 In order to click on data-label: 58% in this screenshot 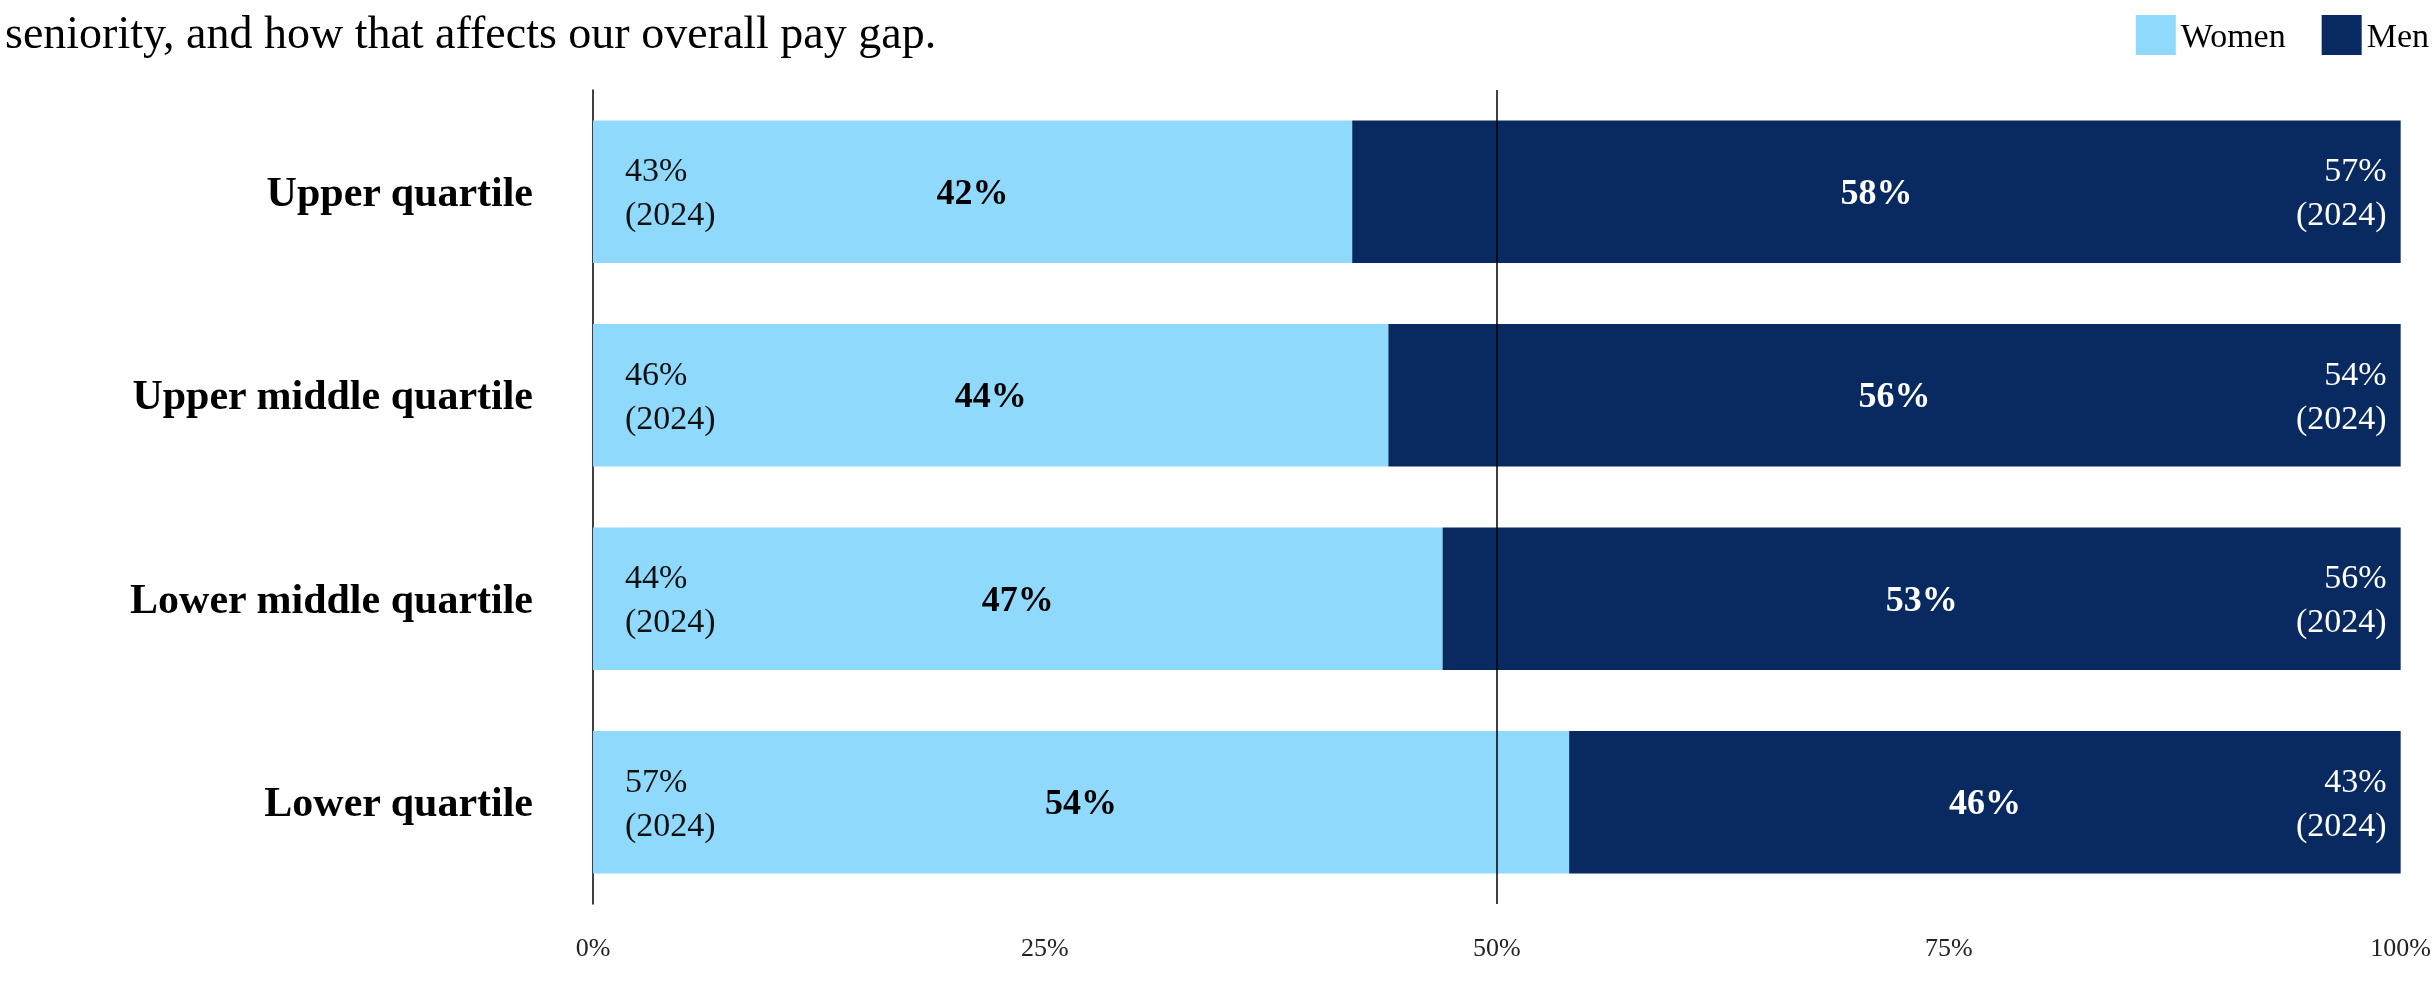, I will do `click(1876, 191)`.